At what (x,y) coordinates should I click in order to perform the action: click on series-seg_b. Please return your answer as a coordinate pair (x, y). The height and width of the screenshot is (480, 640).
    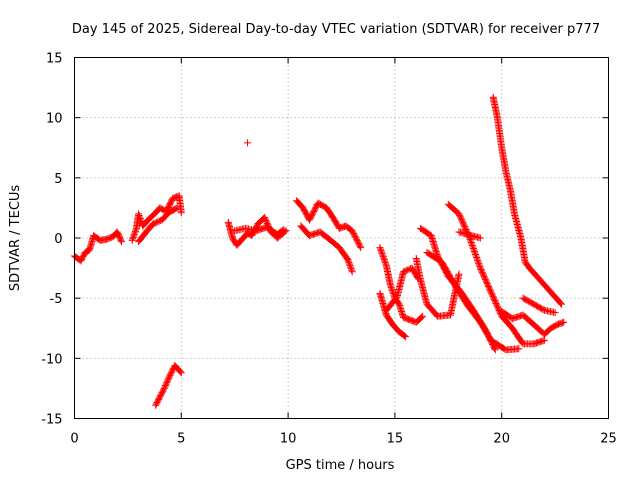
    Looking at the image, I should click on (156, 218).